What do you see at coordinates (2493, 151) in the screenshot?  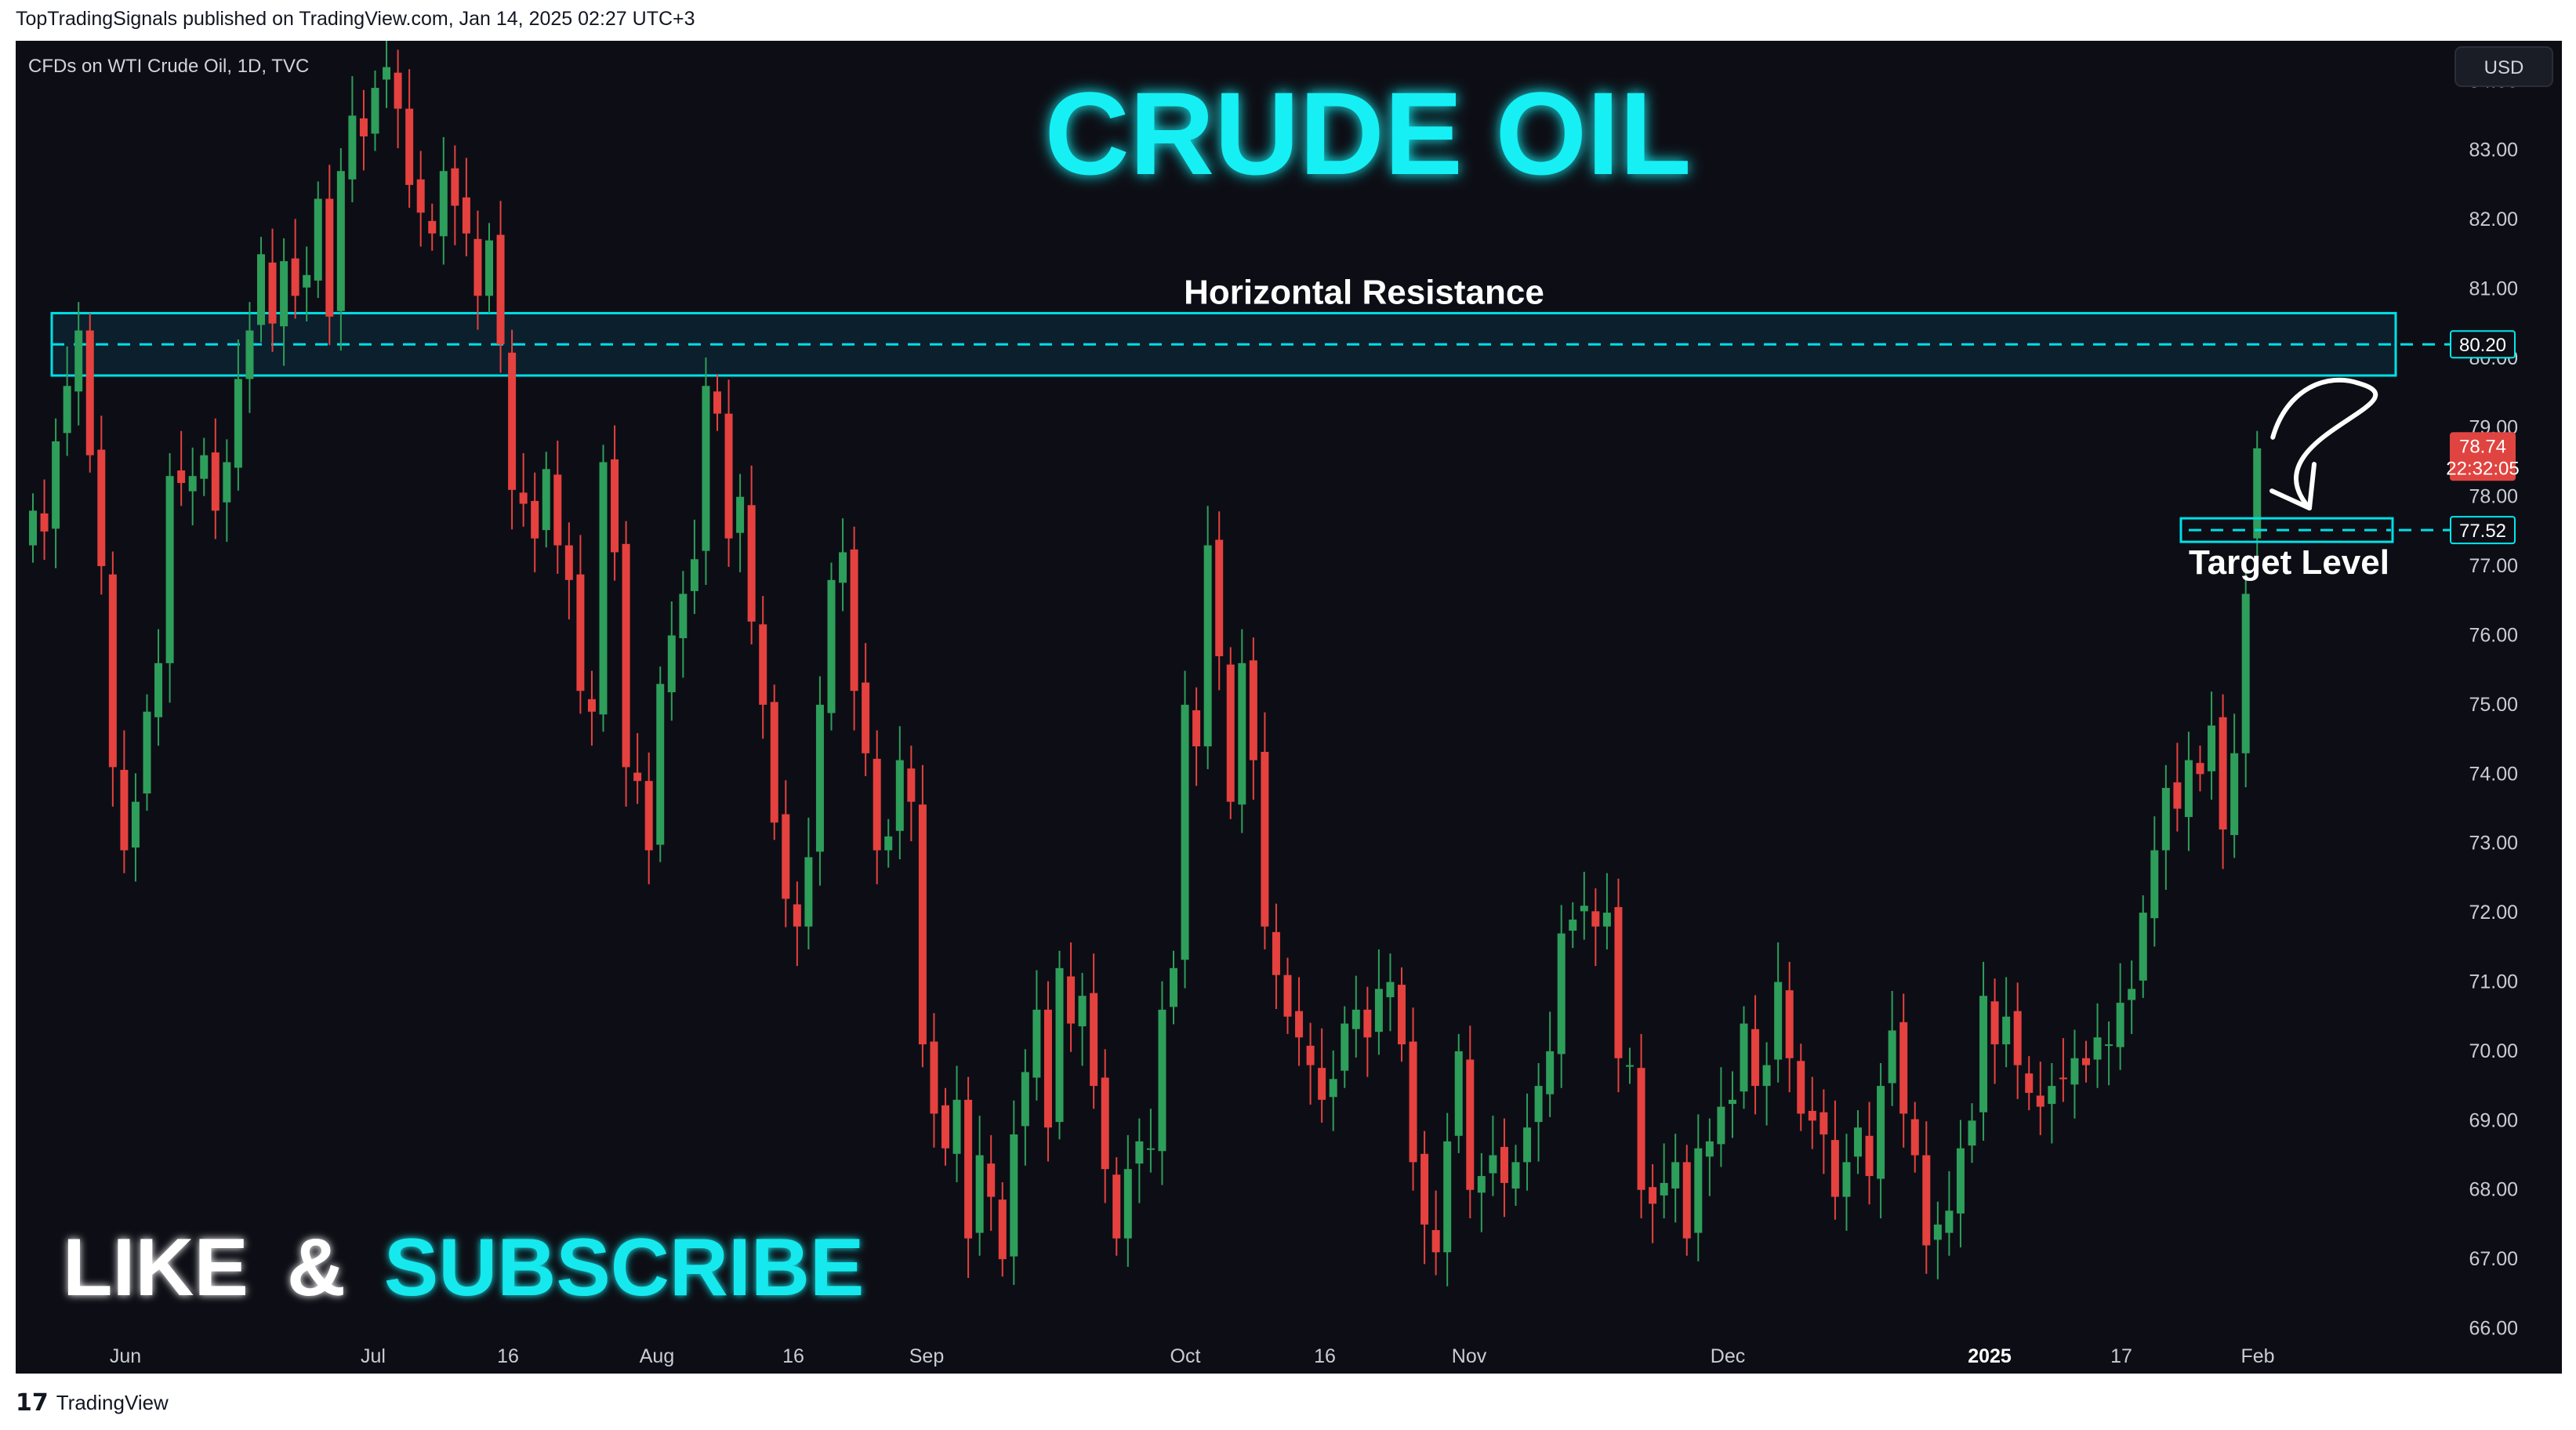 I see `y-tick-label: 83.00` at bounding box center [2493, 151].